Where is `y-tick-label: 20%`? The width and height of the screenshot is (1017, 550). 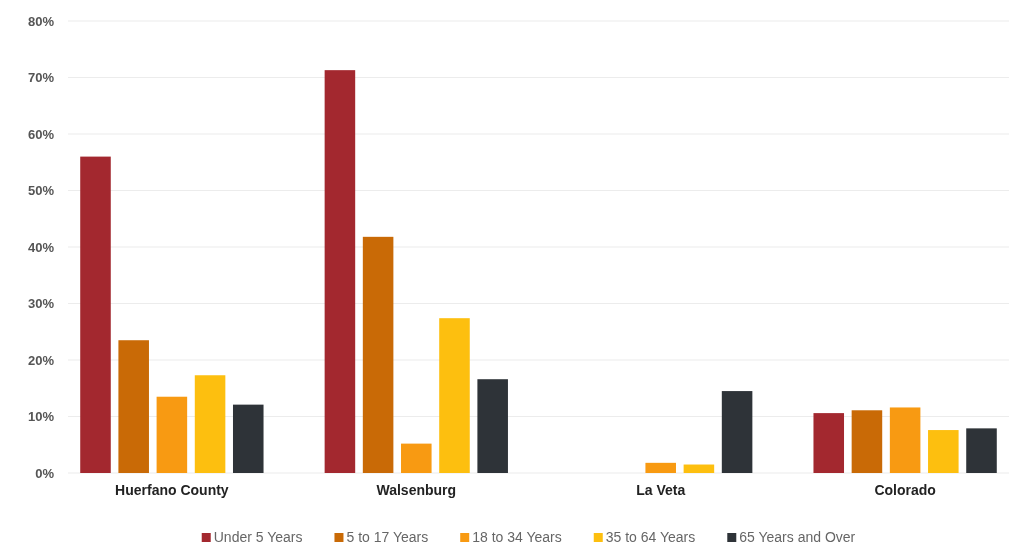
y-tick-label: 20% is located at coordinates (41, 360).